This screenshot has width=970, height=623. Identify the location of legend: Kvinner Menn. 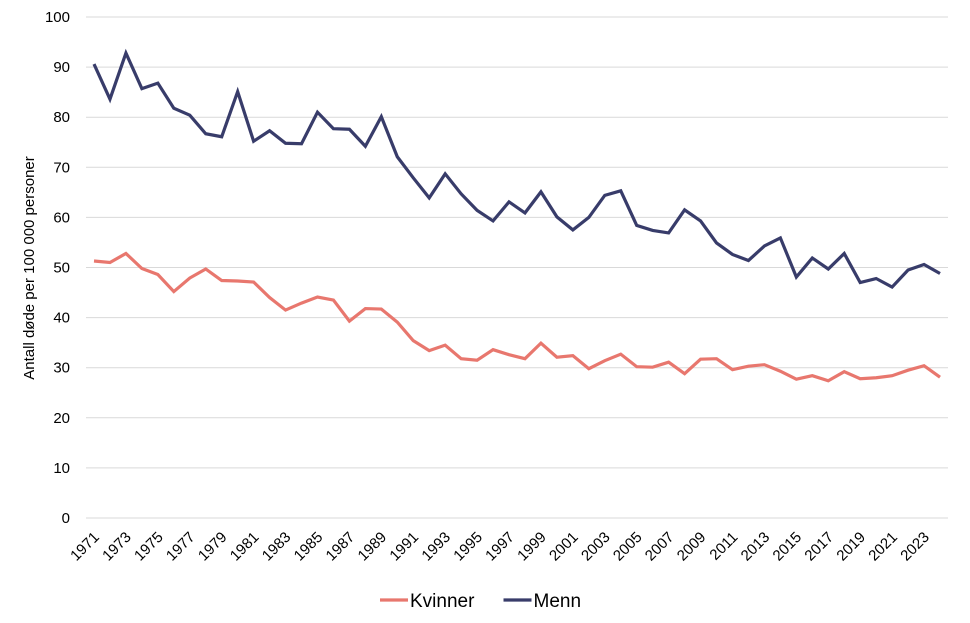
(480, 601).